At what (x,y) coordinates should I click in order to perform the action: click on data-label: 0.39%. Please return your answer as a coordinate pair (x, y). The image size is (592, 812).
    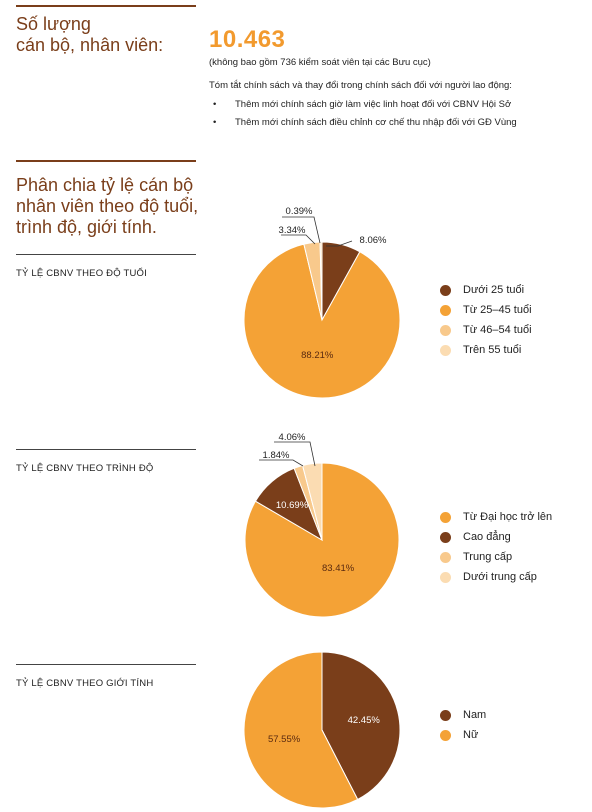
    Looking at the image, I should click on (299, 211).